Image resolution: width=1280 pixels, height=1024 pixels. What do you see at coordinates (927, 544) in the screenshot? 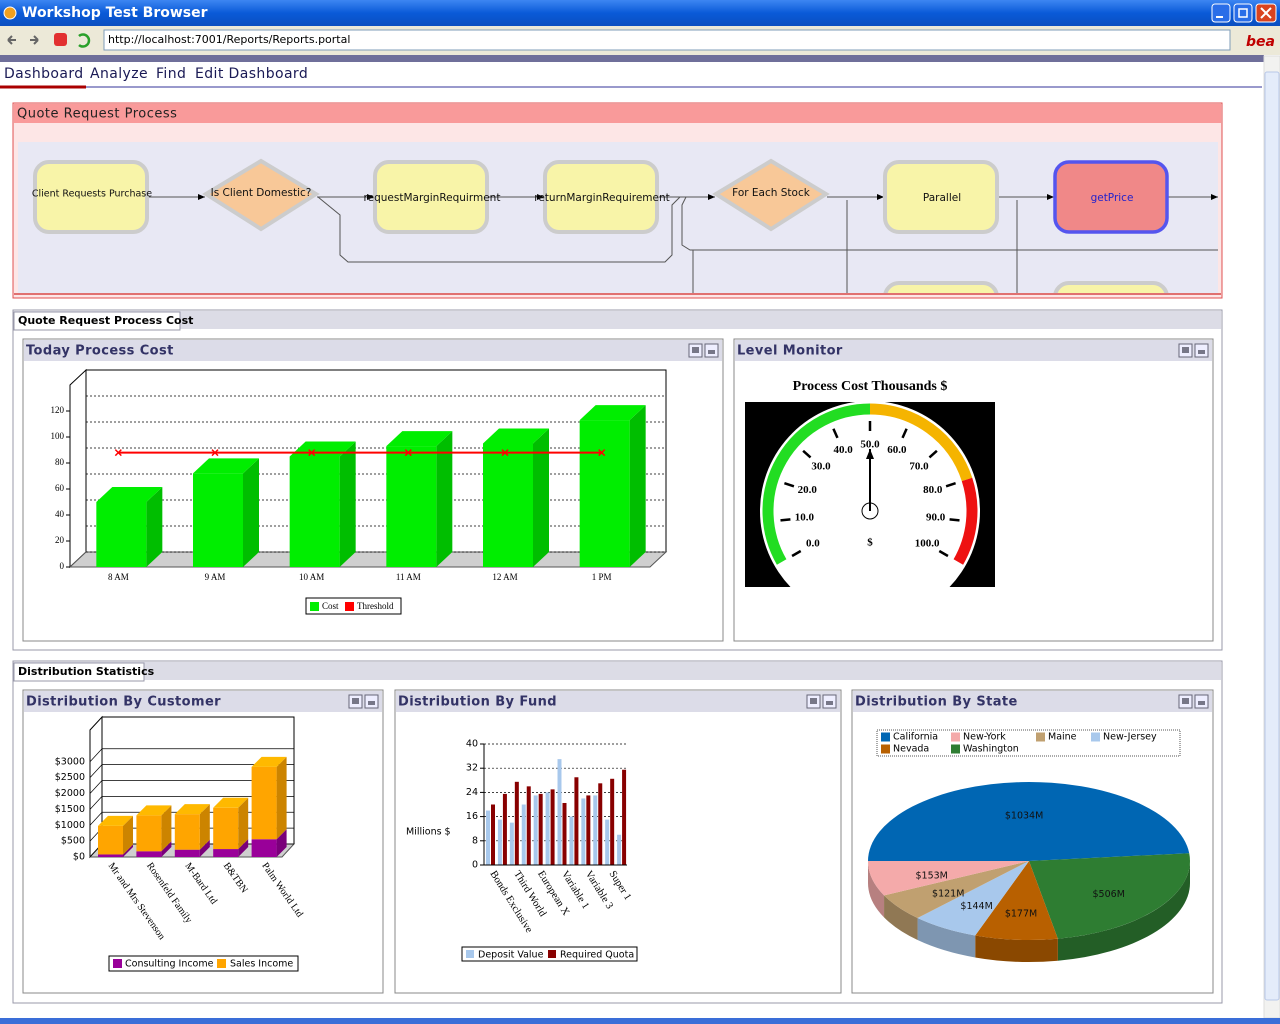
I see `gauge-tick-label: 100.0` at bounding box center [927, 544].